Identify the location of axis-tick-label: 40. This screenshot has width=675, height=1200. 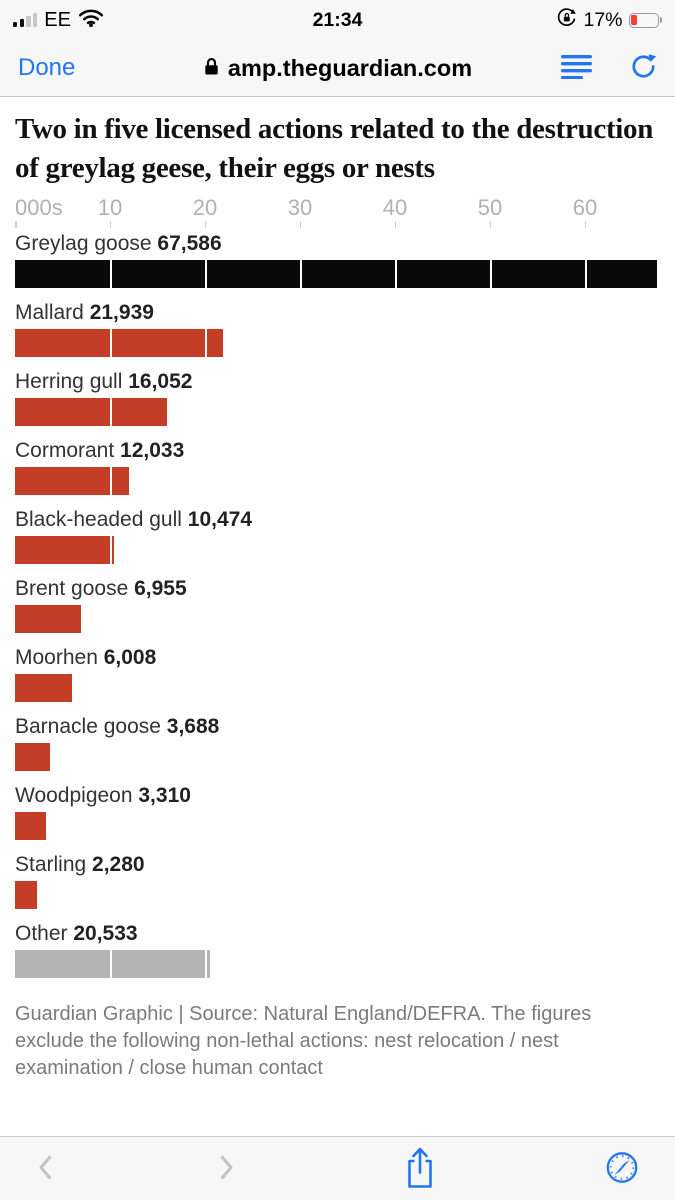
(395, 207).